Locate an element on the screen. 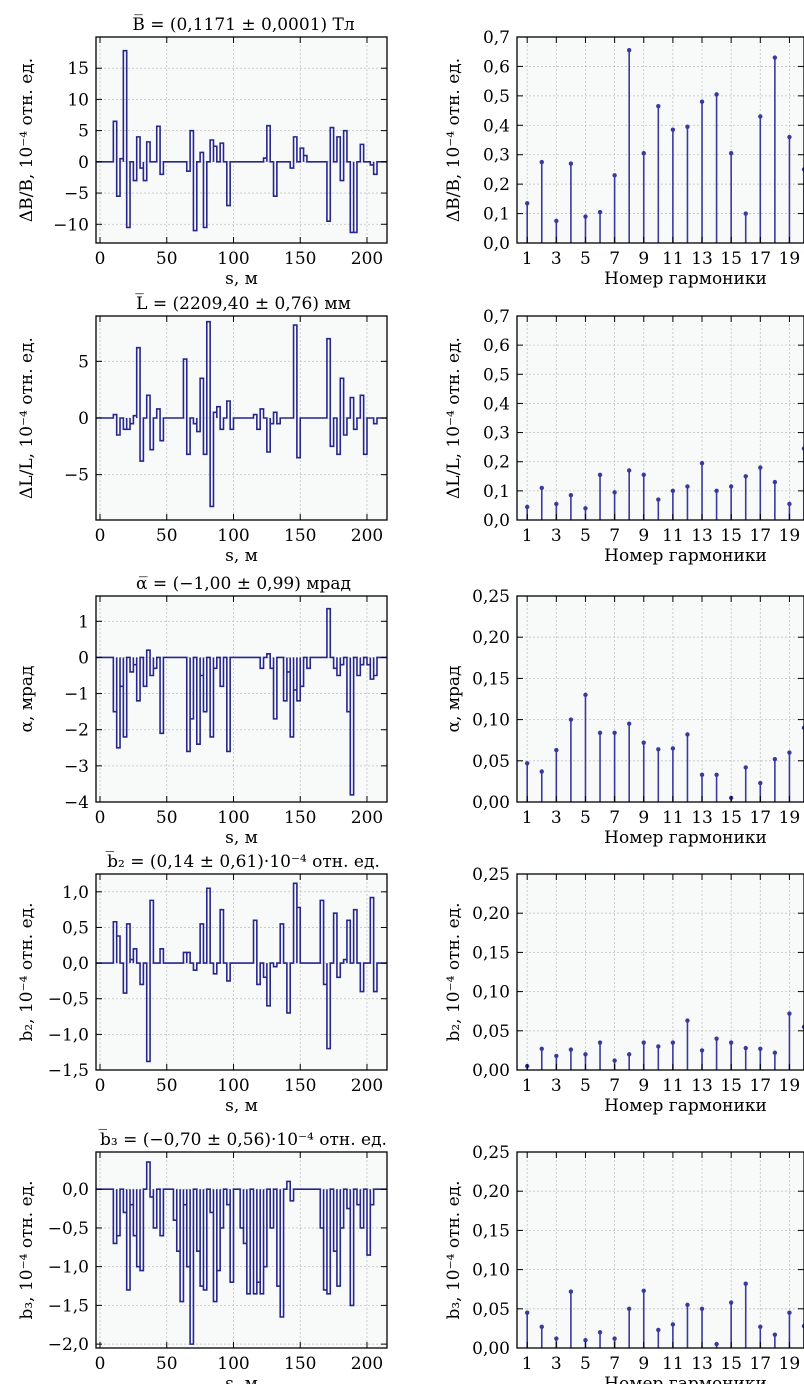 This screenshot has width=804, height=1384. y-tick-label: 0,00 is located at coordinates (491, 1071).